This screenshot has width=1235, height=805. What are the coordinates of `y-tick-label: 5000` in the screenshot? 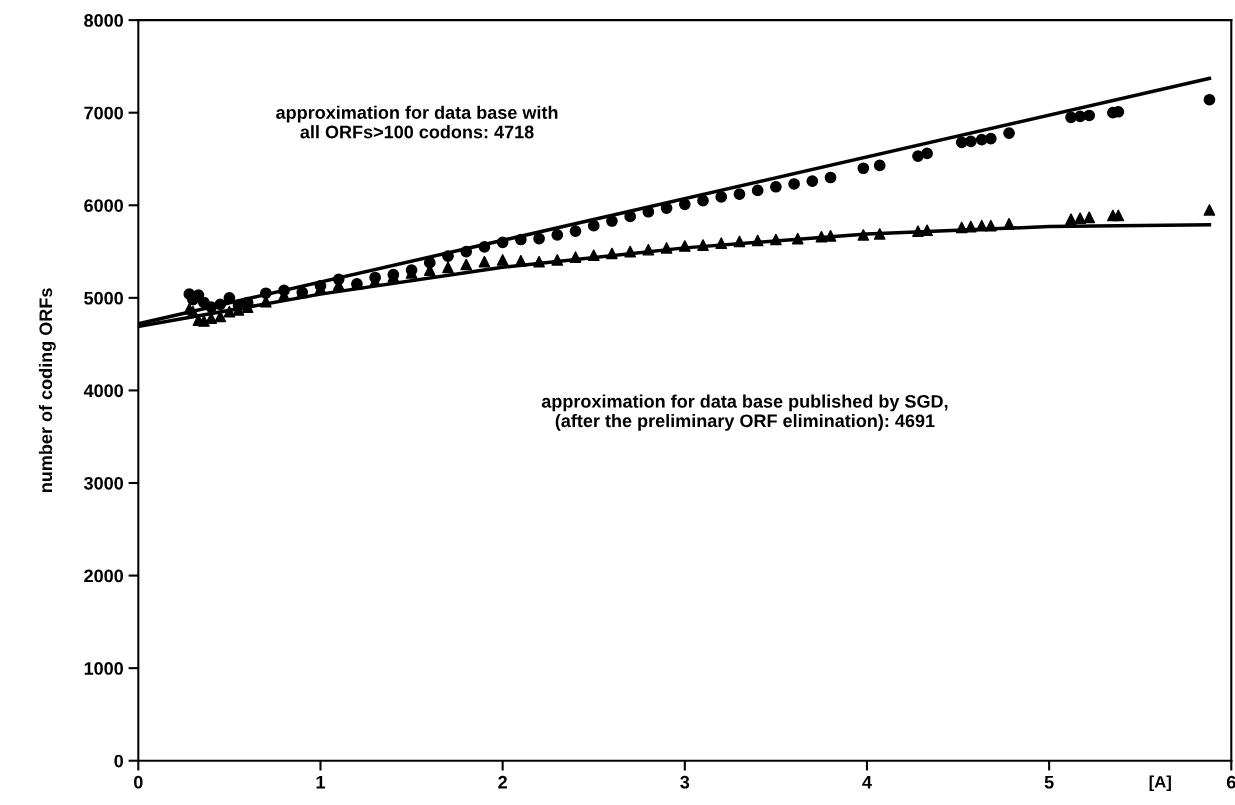 It's located at (103, 298).